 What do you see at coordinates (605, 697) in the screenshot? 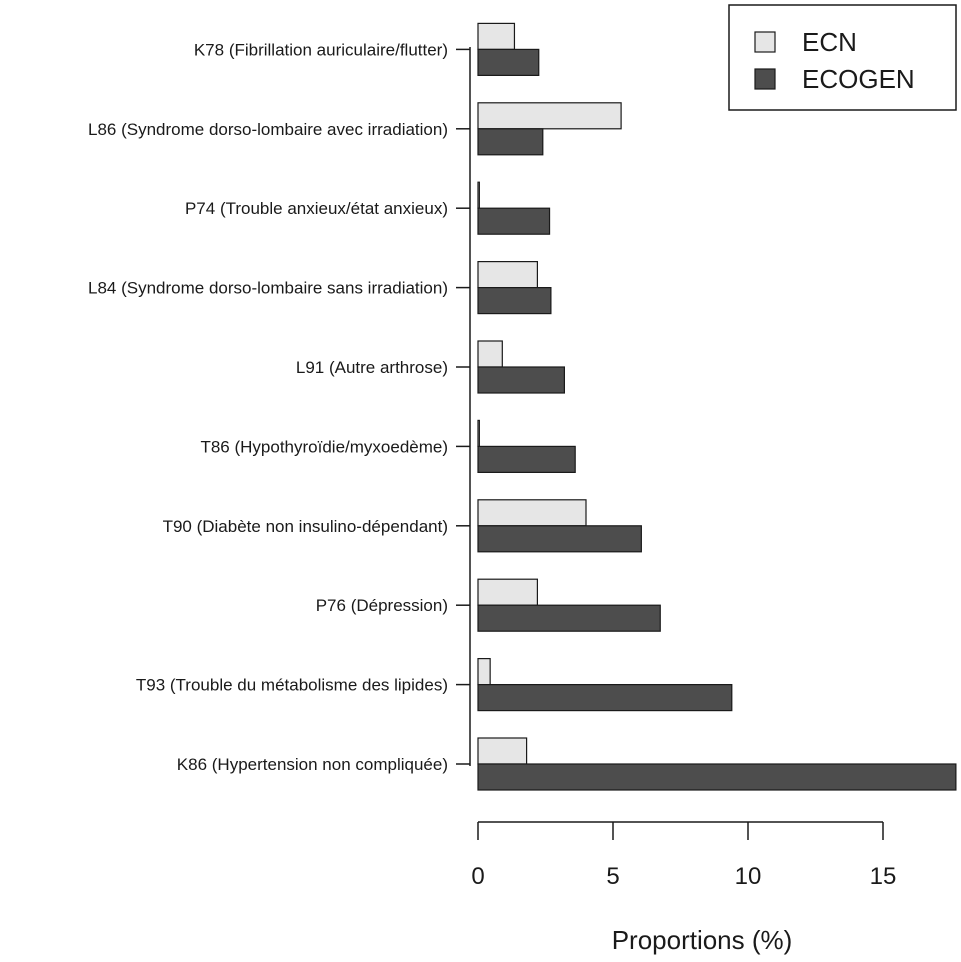
I see `bar-ecogen-t93` at bounding box center [605, 697].